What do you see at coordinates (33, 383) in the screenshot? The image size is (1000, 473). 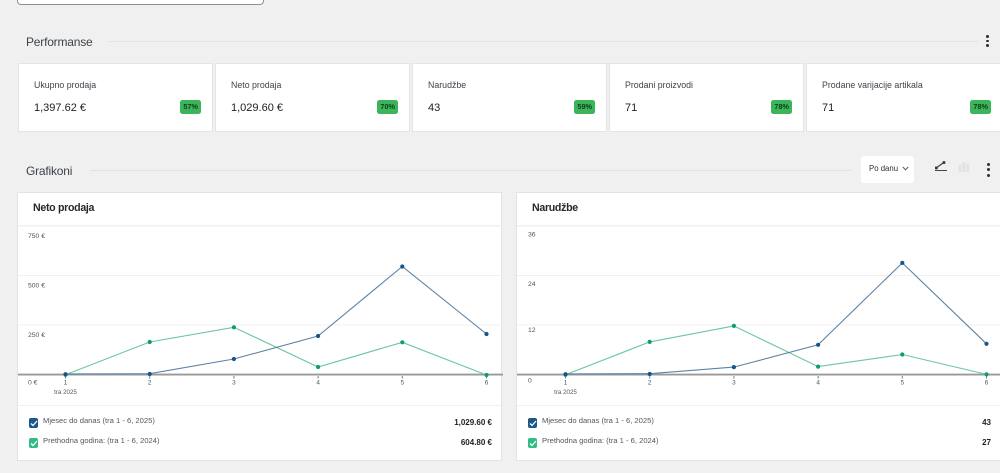 I see `svg-text: 0 €` at bounding box center [33, 383].